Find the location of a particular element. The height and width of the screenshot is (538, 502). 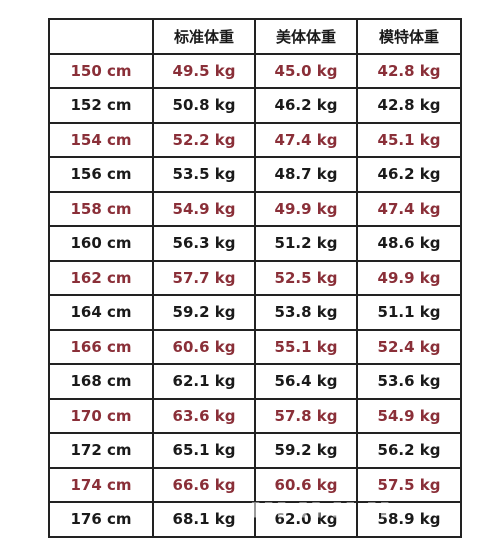

table-row: 158 cm 54.9 kg 49.9 kg 47.4 kg is located at coordinates (255, 208).